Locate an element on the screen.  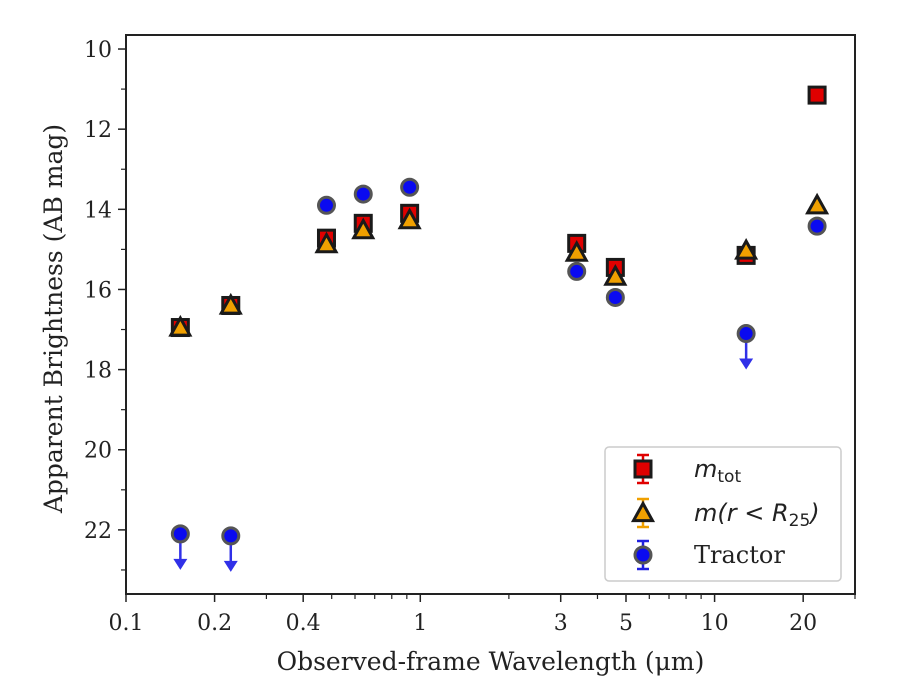
legend-entry: mtot is located at coordinates (687, 470).